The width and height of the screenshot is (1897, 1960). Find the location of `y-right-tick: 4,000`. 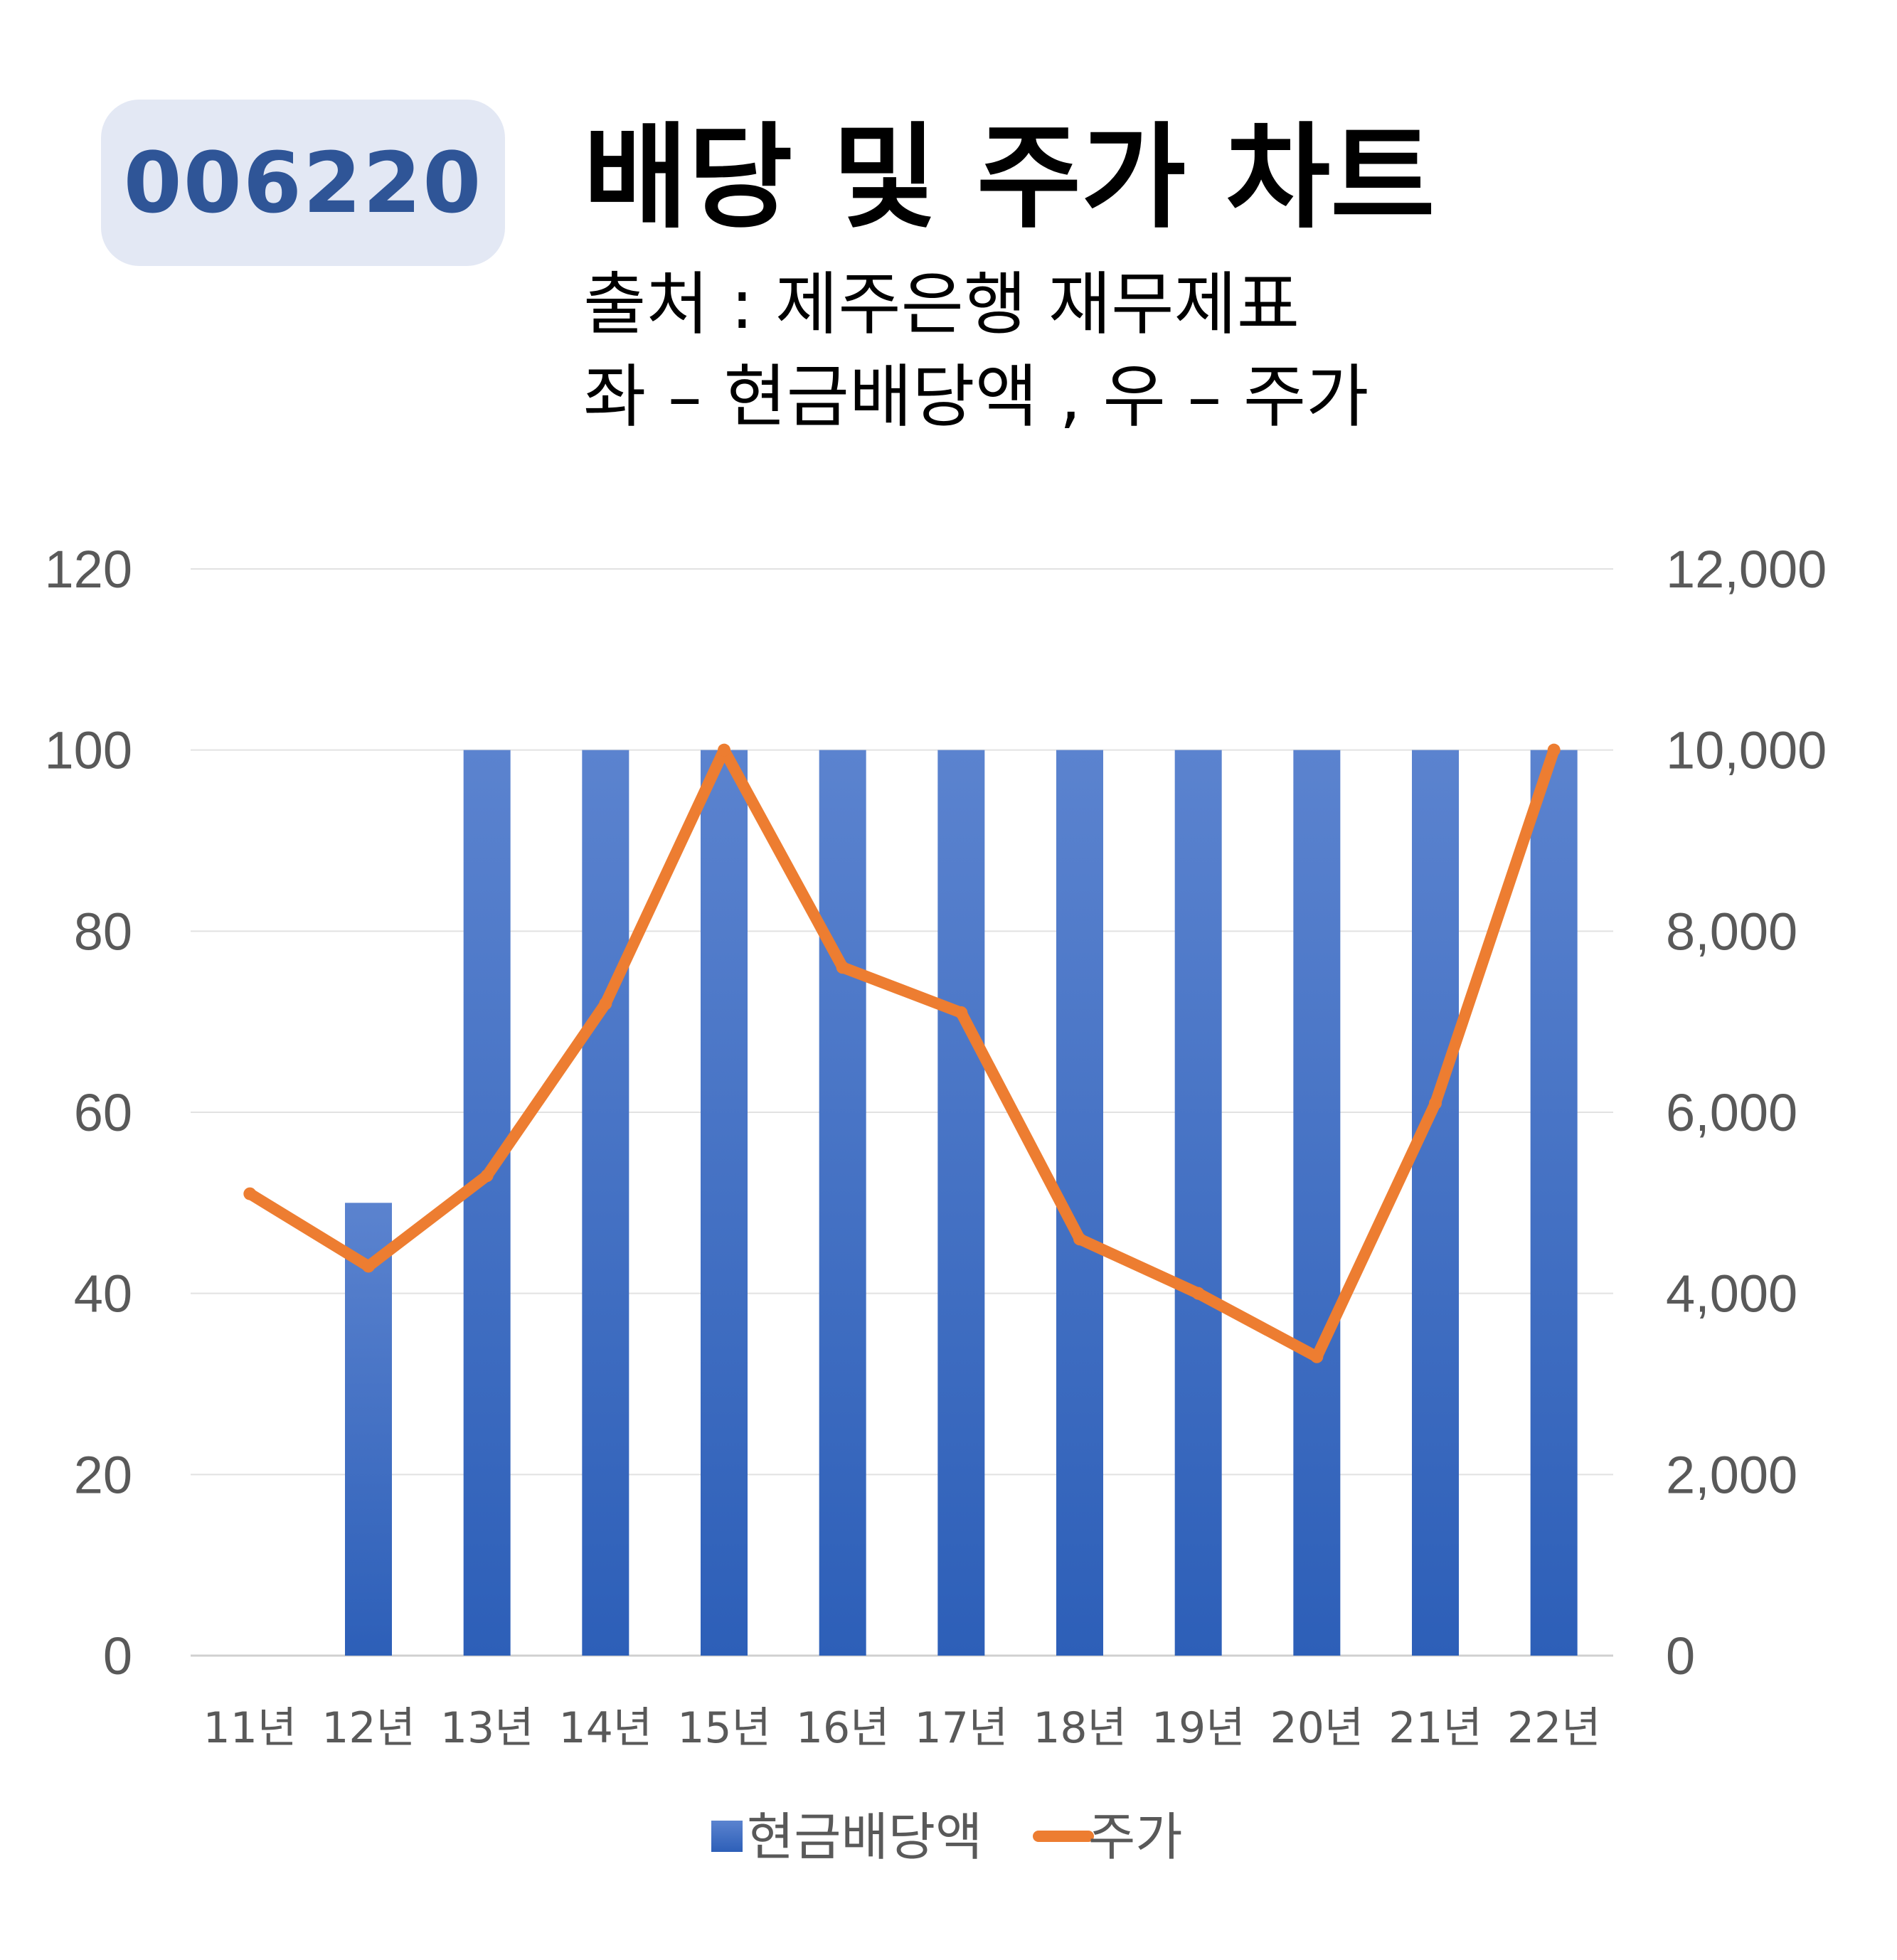

y-right-tick: 4,000 is located at coordinates (1732, 1293).